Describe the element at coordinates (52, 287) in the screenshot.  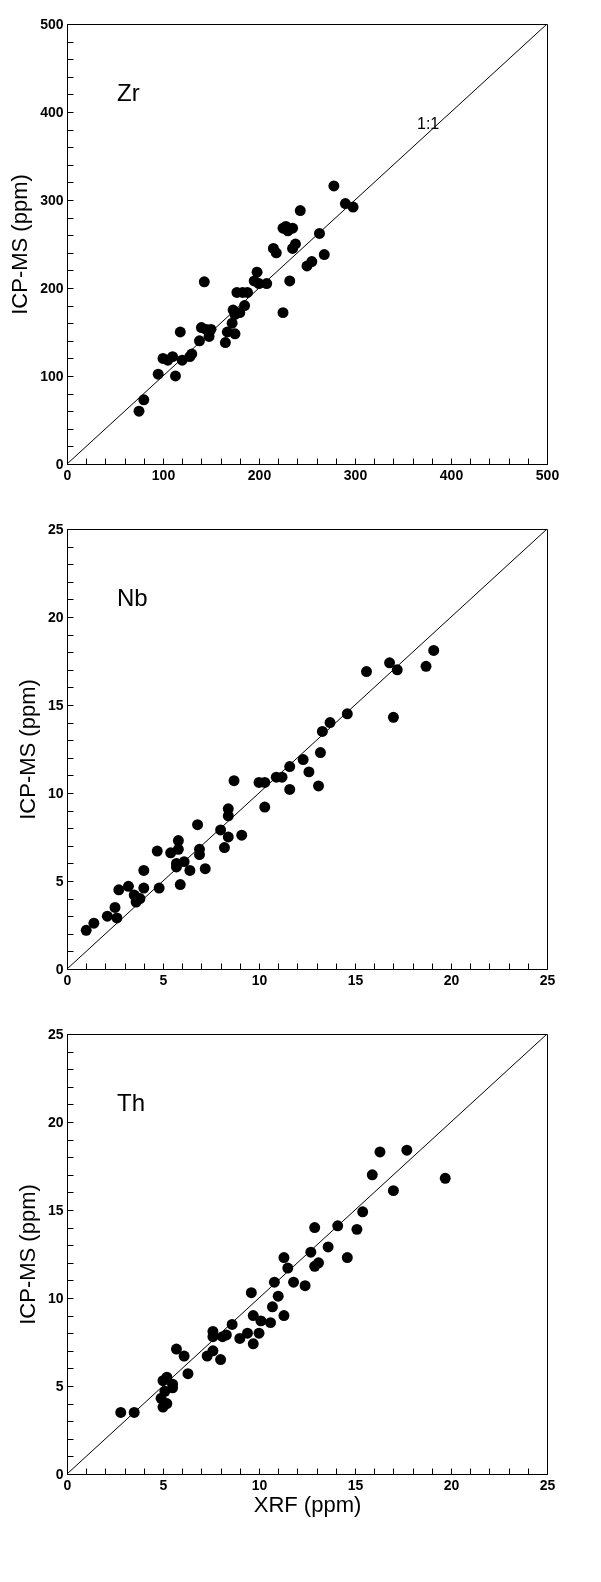
I see `y-tick-label: 200` at that location.